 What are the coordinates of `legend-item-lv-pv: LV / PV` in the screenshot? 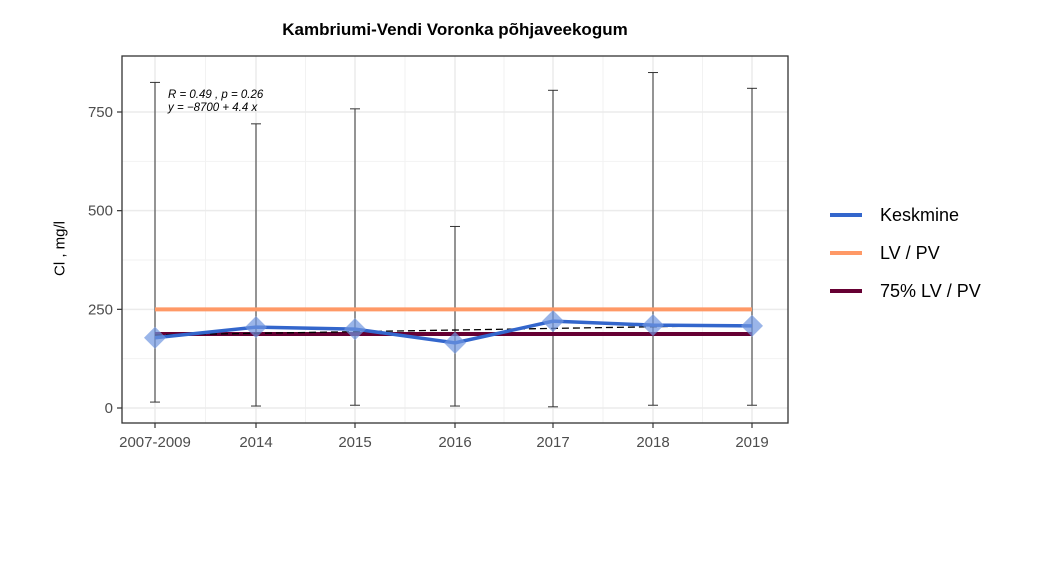 It's located at (905, 253).